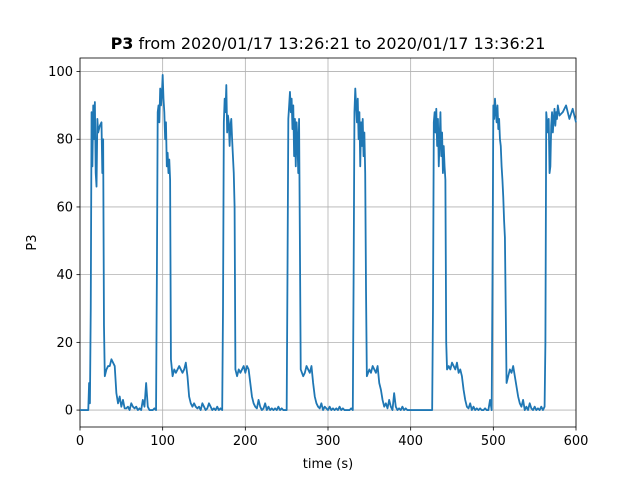 This screenshot has height=480, width=640. Describe the element at coordinates (64, 207) in the screenshot. I see `y-tick-label: 60` at that location.